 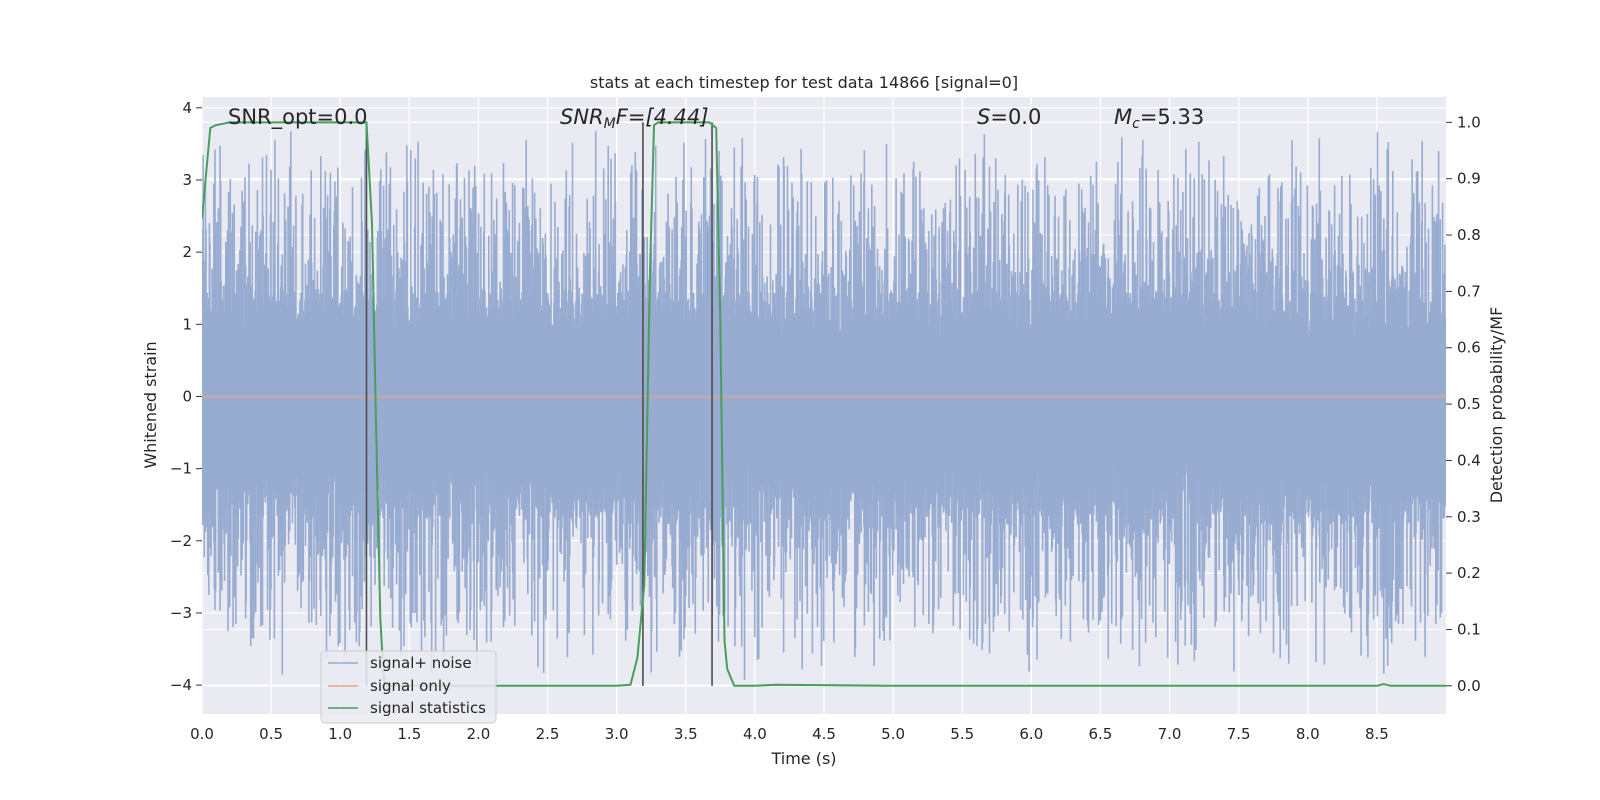 What do you see at coordinates (1469, 348) in the screenshot?
I see `y2-tick-label: 0.6` at bounding box center [1469, 348].